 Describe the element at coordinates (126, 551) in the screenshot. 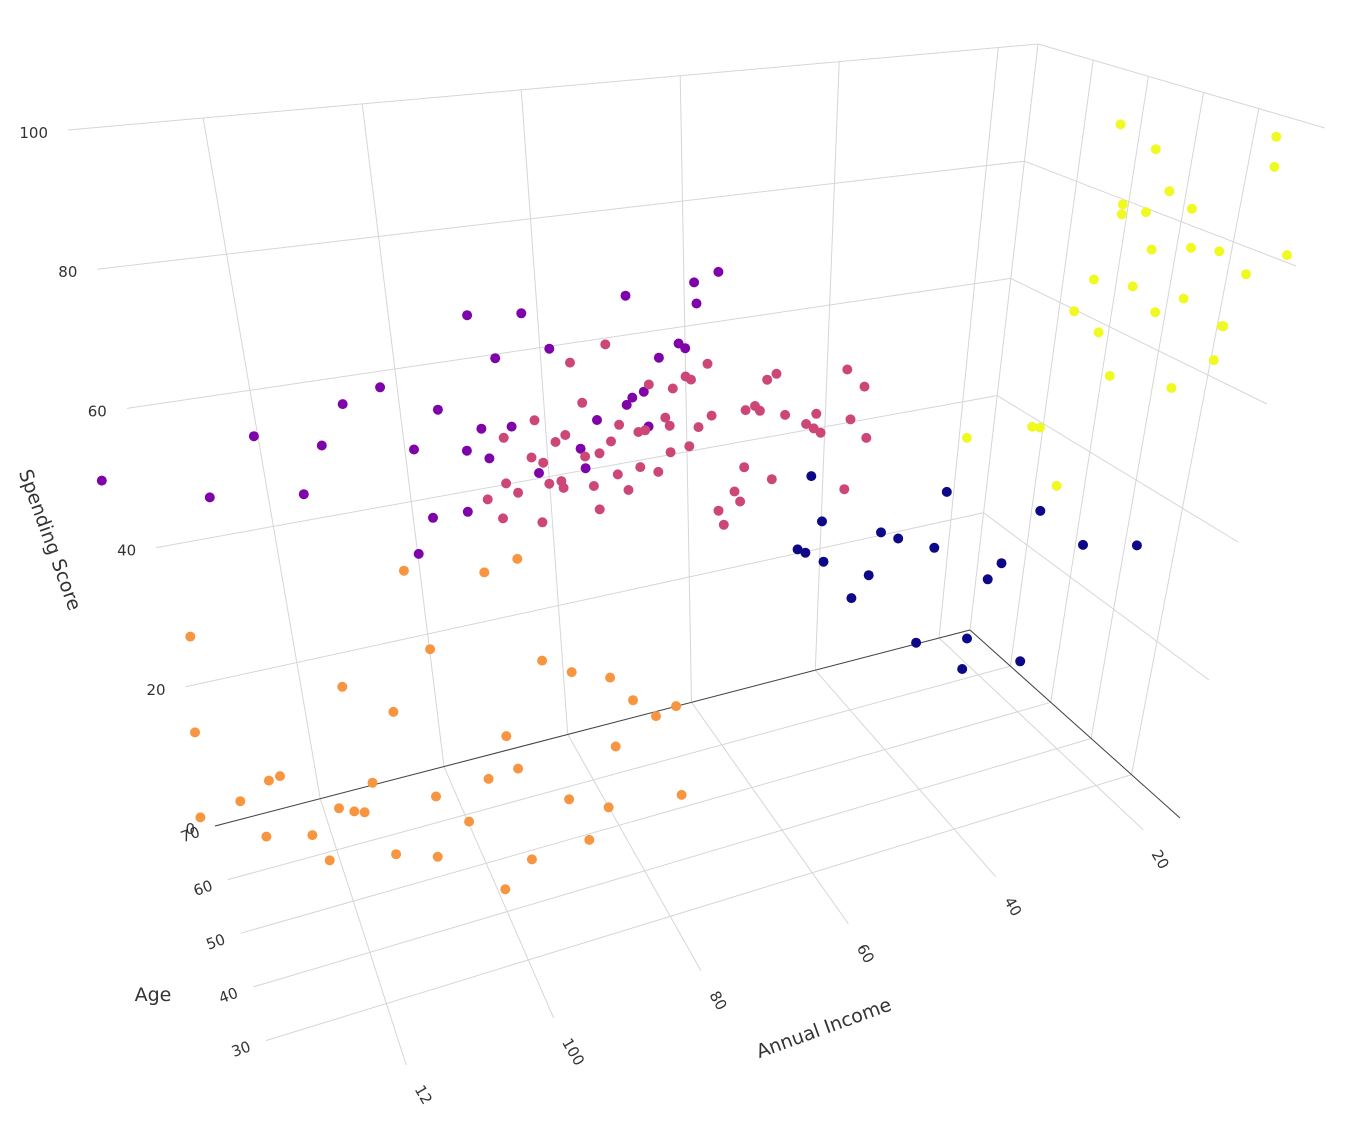

I see `z-tick-label: 40` at that location.